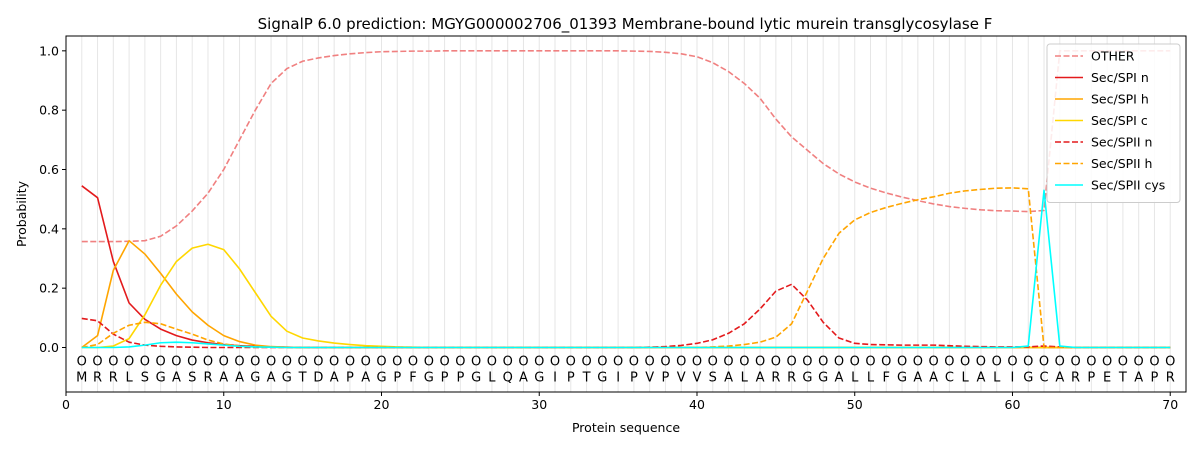  I want to click on series-line-sec-spii-n, so click(626, 316).